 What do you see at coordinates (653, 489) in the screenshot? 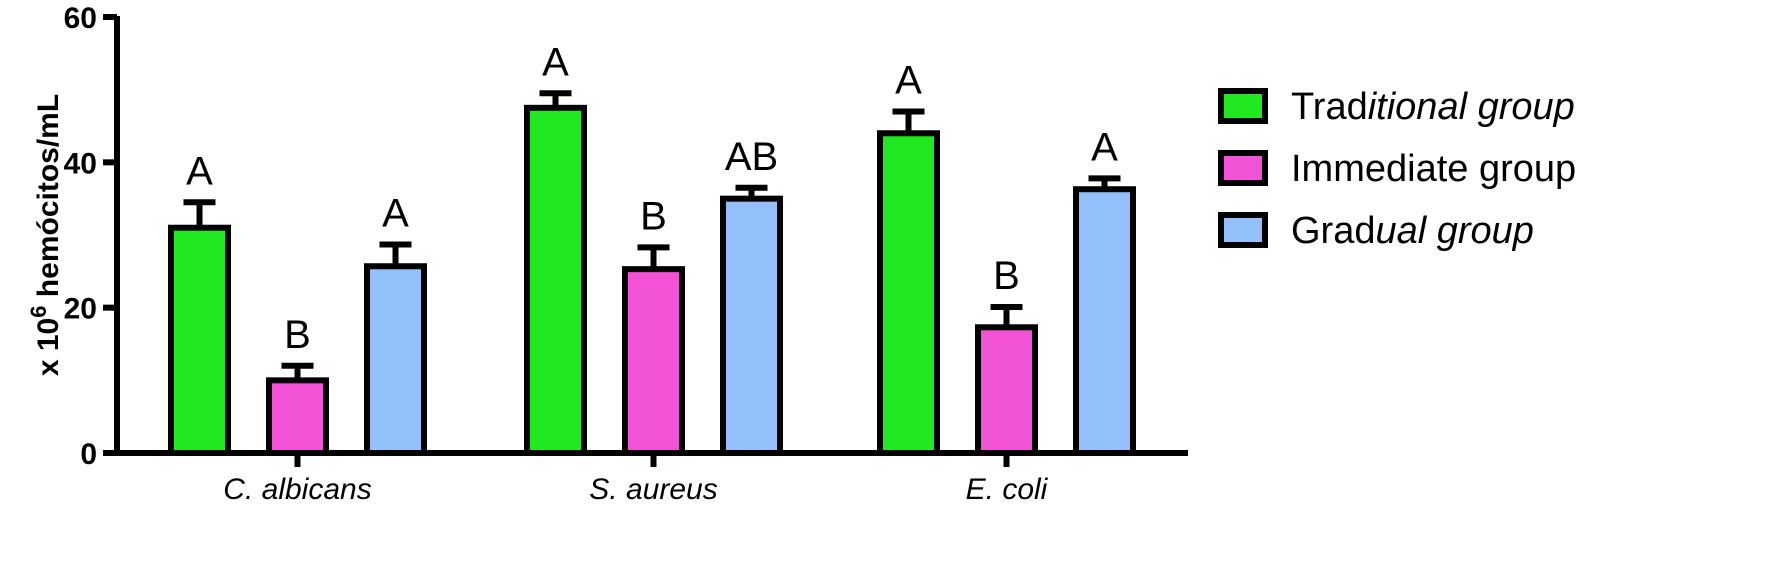
I see `x-tick-label: S. aureus` at bounding box center [653, 489].